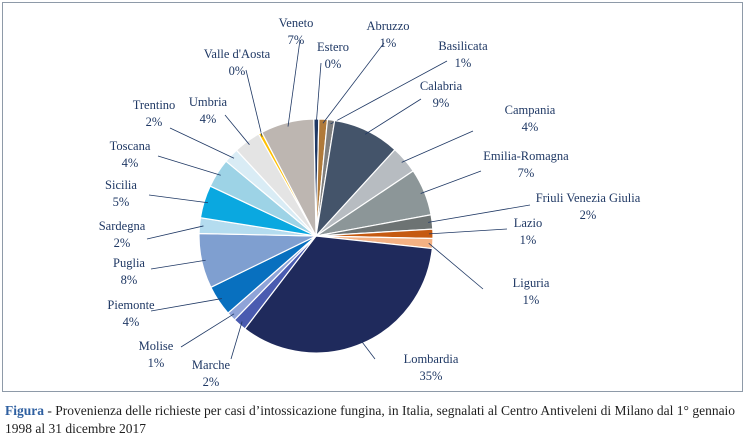  What do you see at coordinates (463, 46) in the screenshot?
I see `slice-label: Basilicata` at bounding box center [463, 46].